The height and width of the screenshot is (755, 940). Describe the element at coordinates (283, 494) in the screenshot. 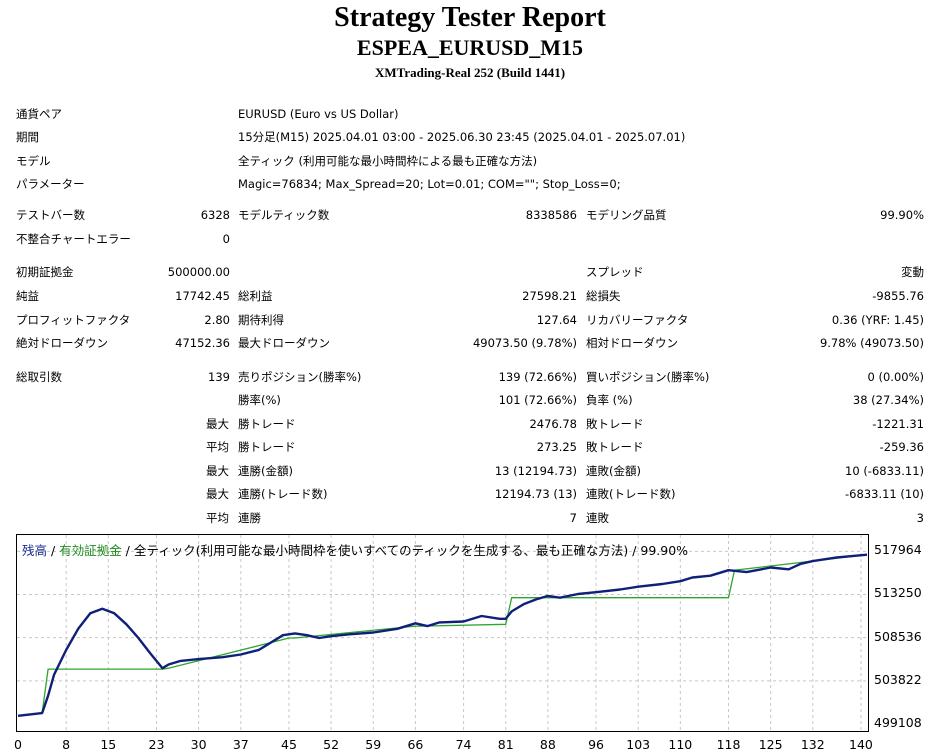

I see `max-consec-profit-label: 連勝(トレード数)` at that location.